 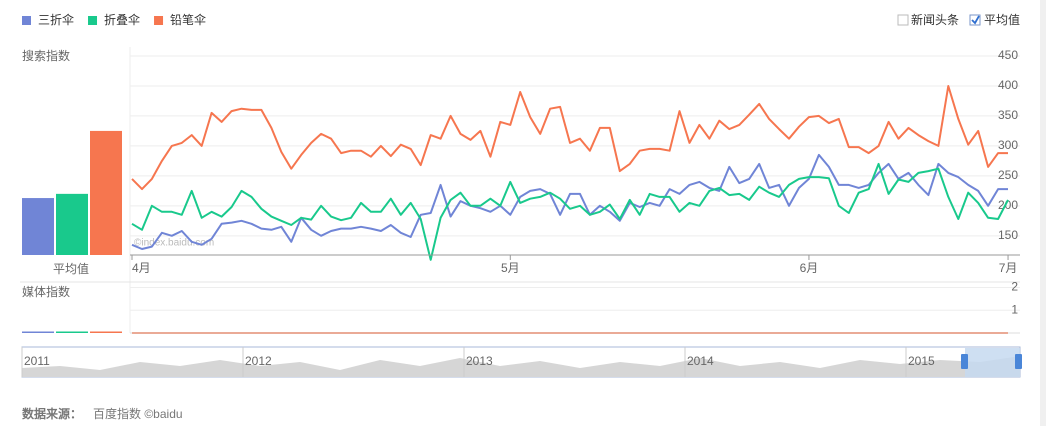 What do you see at coordinates (1002, 19) in the screenshot?
I see `average-option: 平均值` at bounding box center [1002, 19].